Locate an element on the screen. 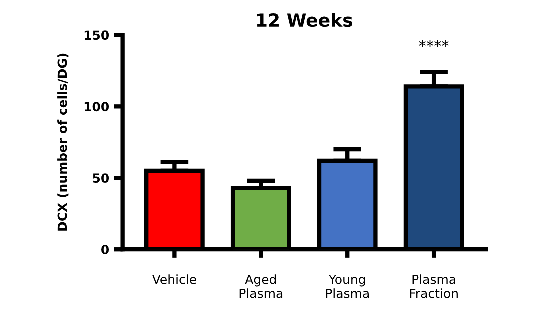  x-tick-label: Aged Plasma is located at coordinates (261, 286).